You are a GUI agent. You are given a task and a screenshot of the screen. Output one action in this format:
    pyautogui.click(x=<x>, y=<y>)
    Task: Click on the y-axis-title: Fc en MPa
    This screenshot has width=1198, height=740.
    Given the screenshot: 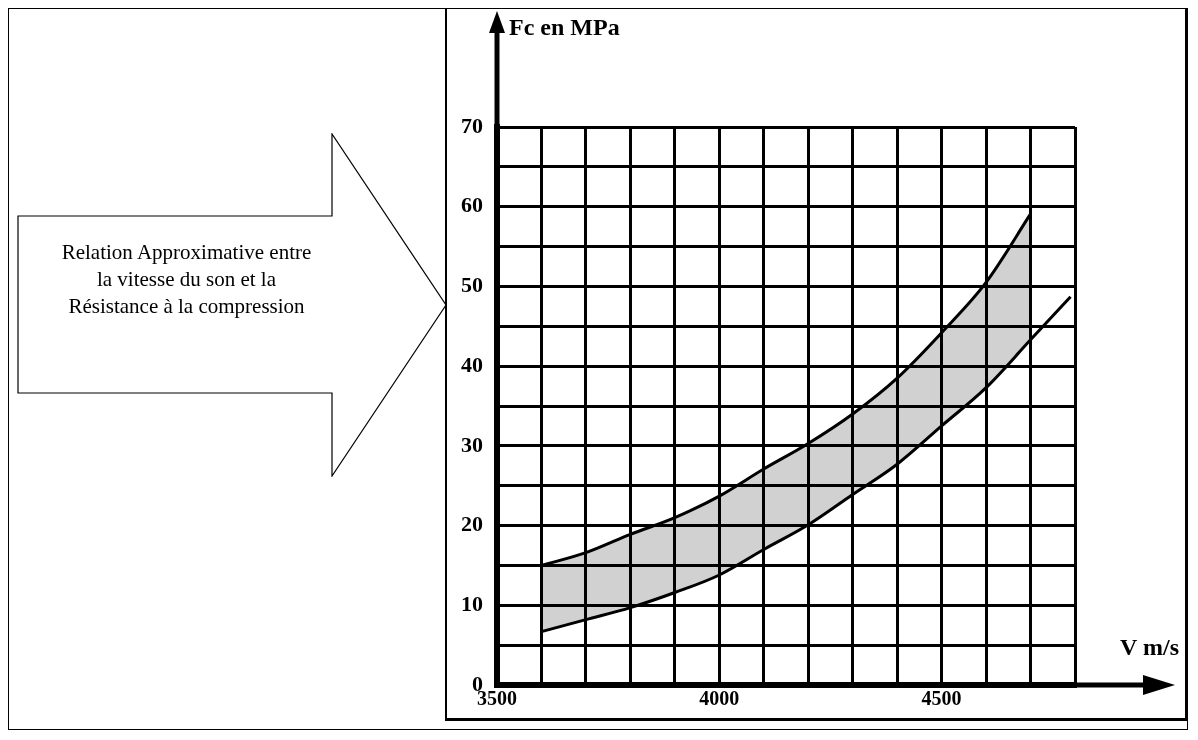 What is the action you would take?
    pyautogui.click(x=564, y=27)
    